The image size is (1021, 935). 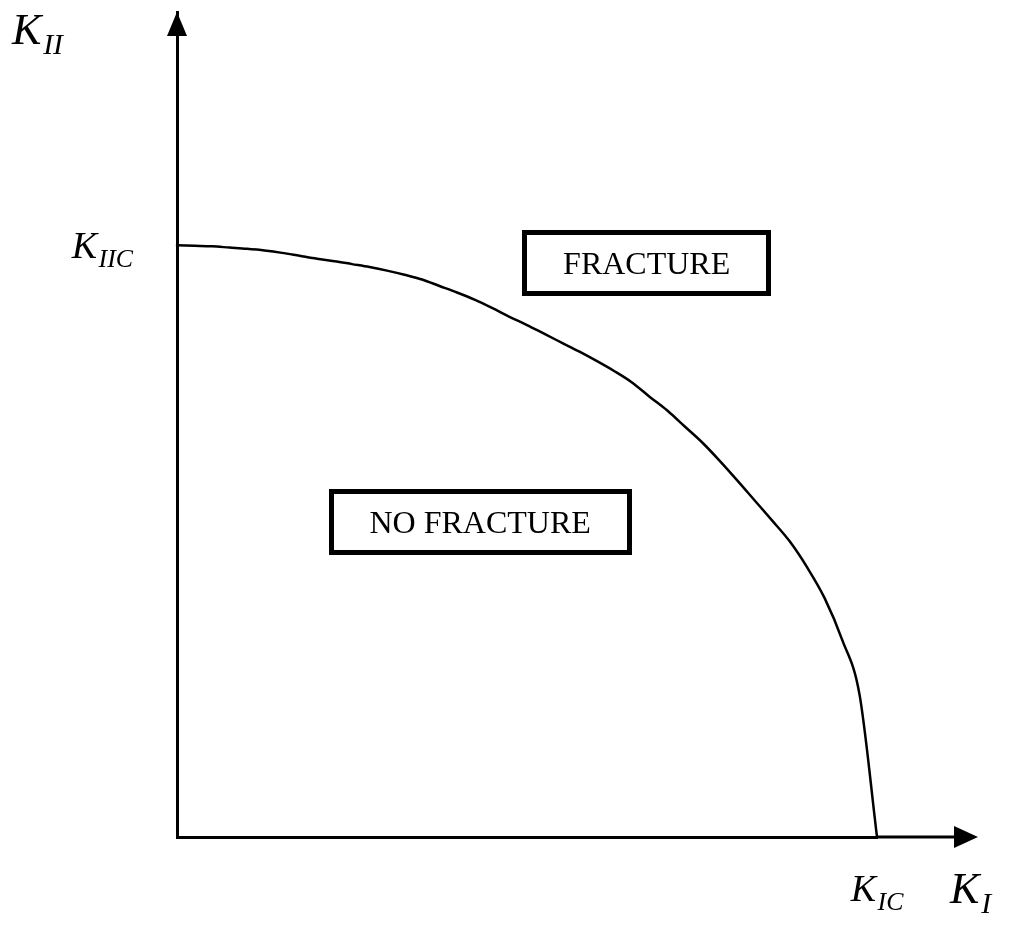 I want to click on annotation: NO FRACTURE, so click(x=480, y=521).